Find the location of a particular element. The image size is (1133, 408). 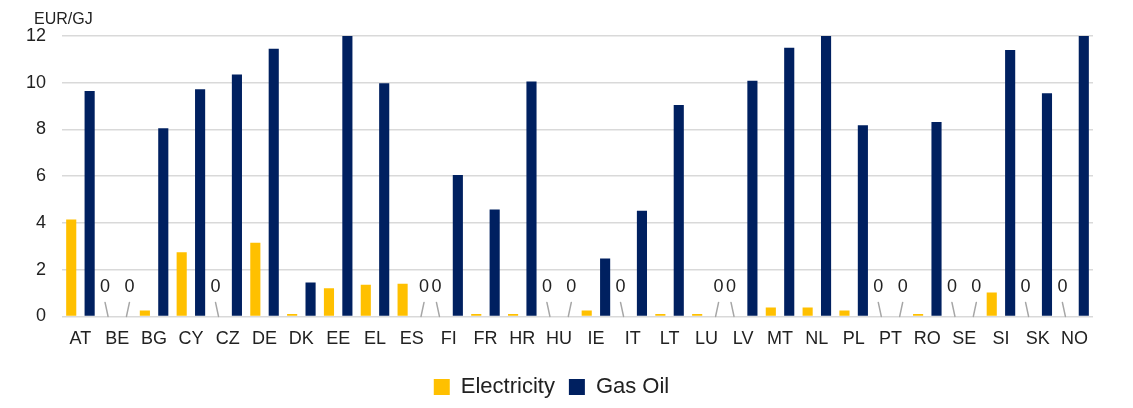

x-tick-label: SK is located at coordinates (1037, 338).